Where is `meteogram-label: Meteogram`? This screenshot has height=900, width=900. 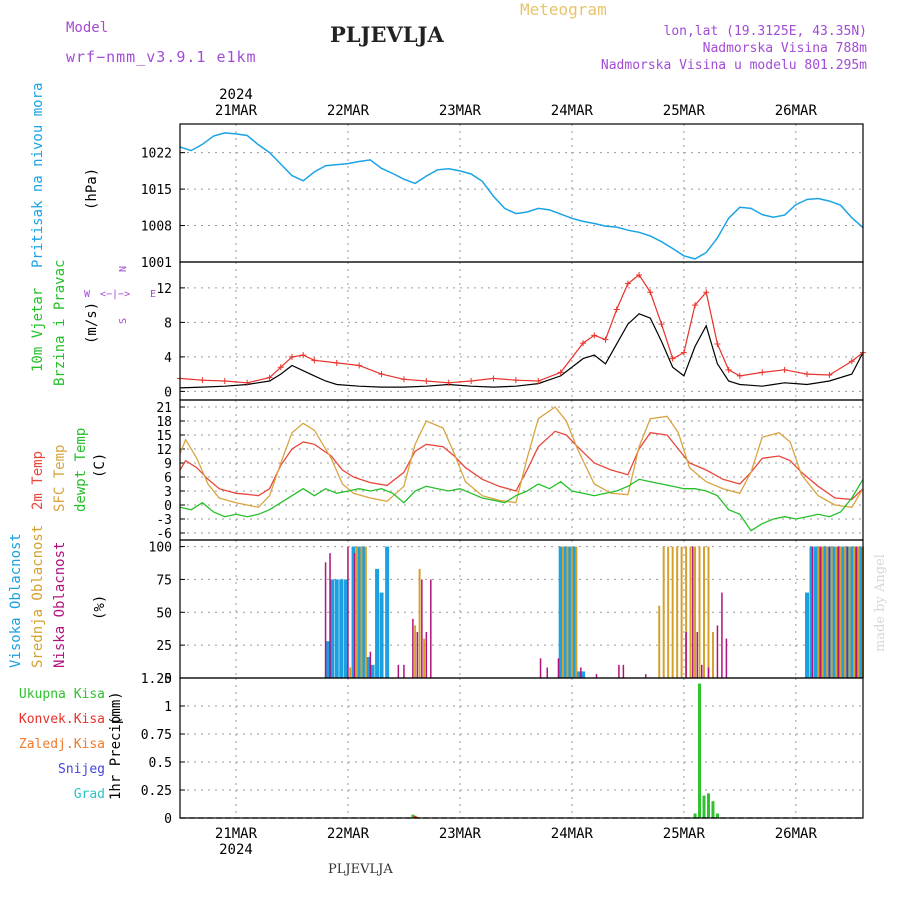 meteogram-label: Meteogram is located at coordinates (563, 9).